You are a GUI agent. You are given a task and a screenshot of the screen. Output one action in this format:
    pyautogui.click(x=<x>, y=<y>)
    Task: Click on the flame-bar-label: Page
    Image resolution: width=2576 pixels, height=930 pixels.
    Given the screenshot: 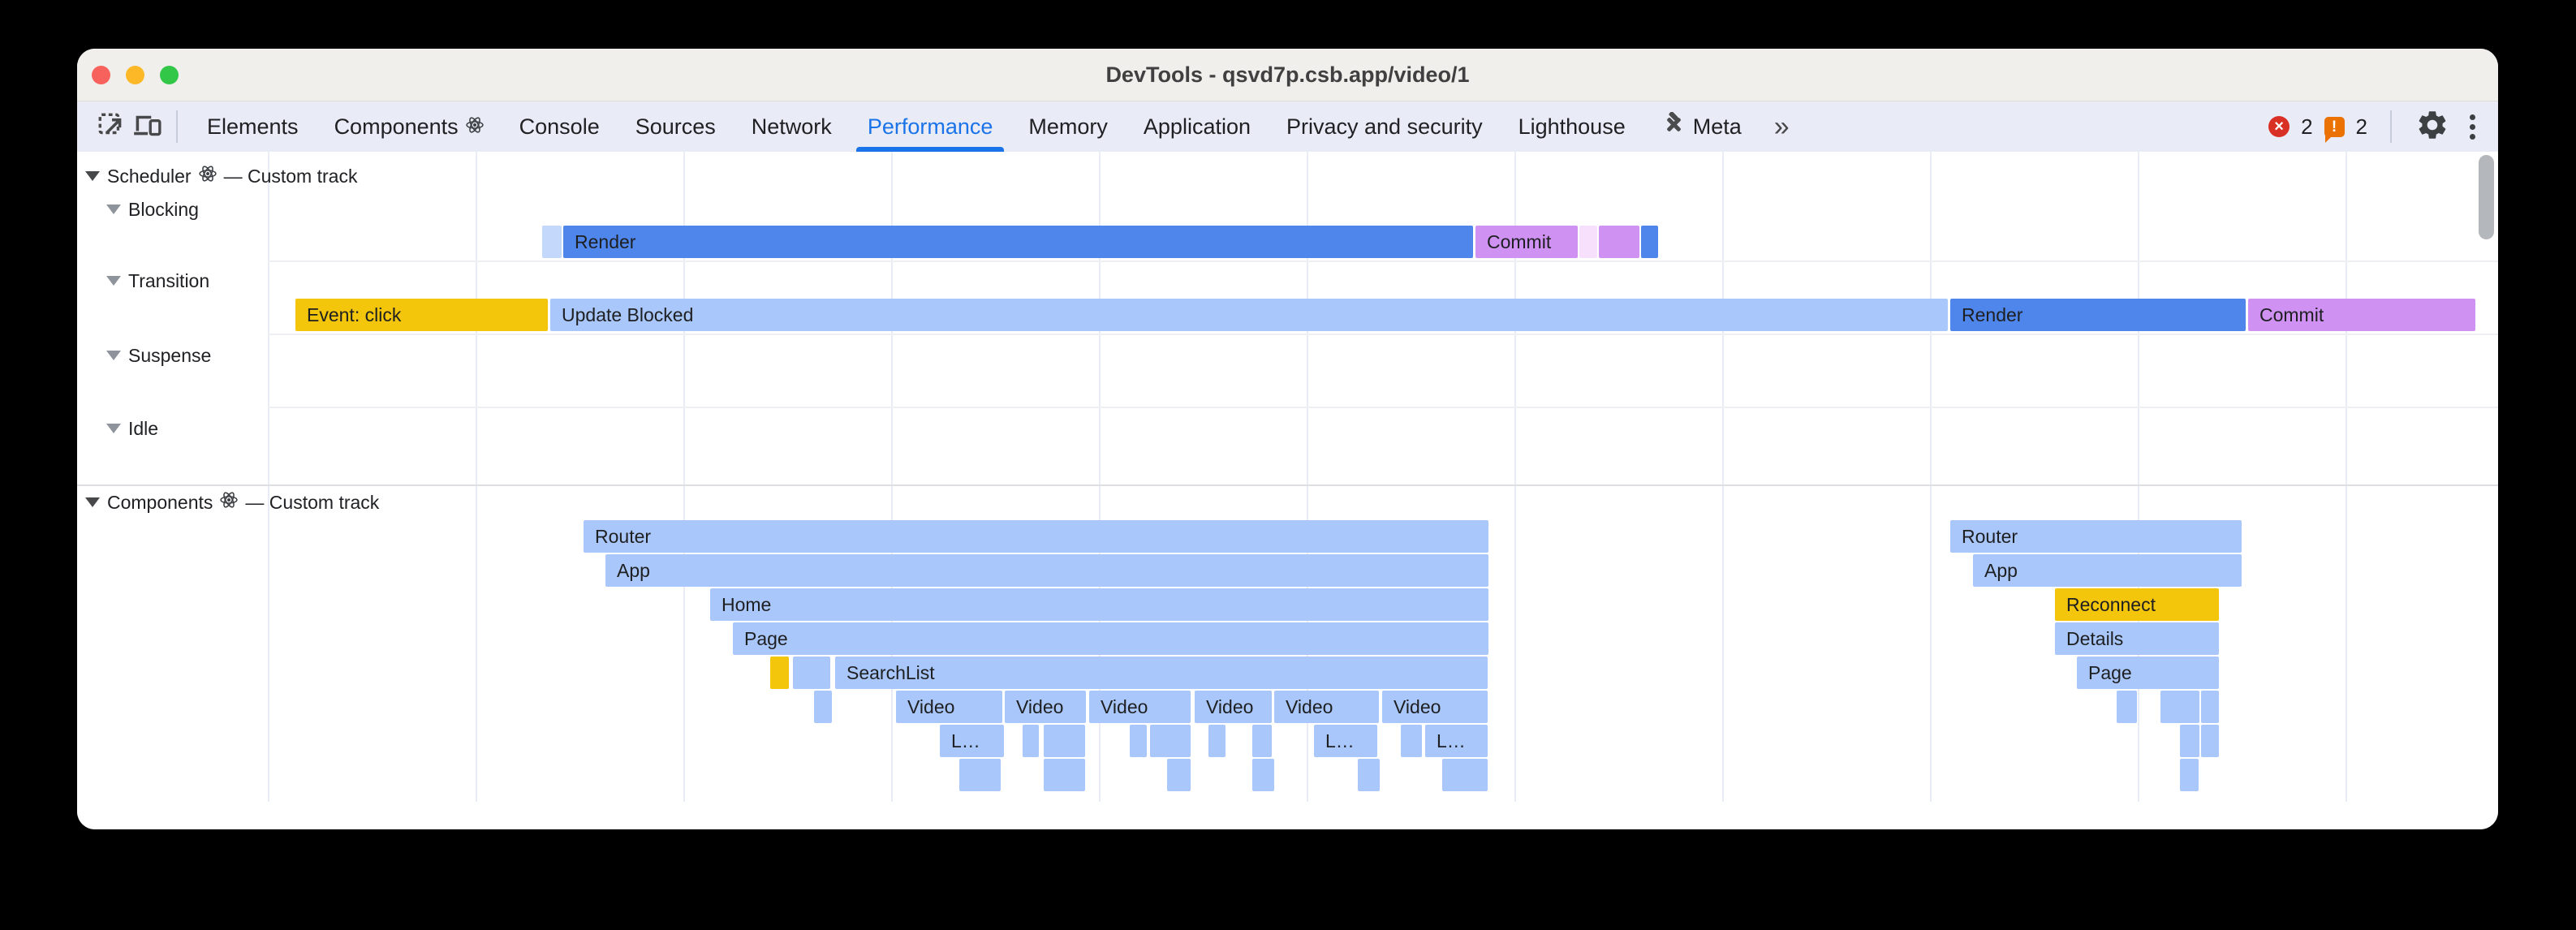 What is the action you would take?
    pyautogui.click(x=766, y=638)
    